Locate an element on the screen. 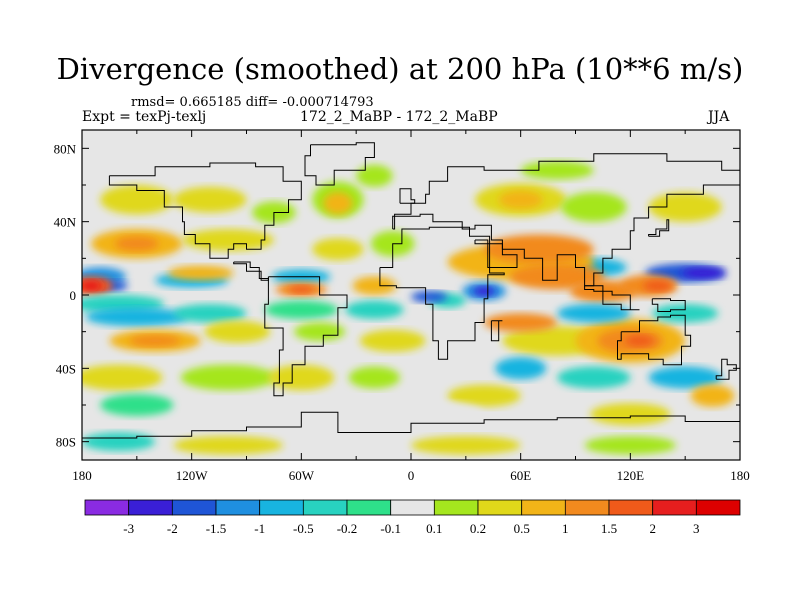  y-tick-label: 80S is located at coordinates (66, 442).